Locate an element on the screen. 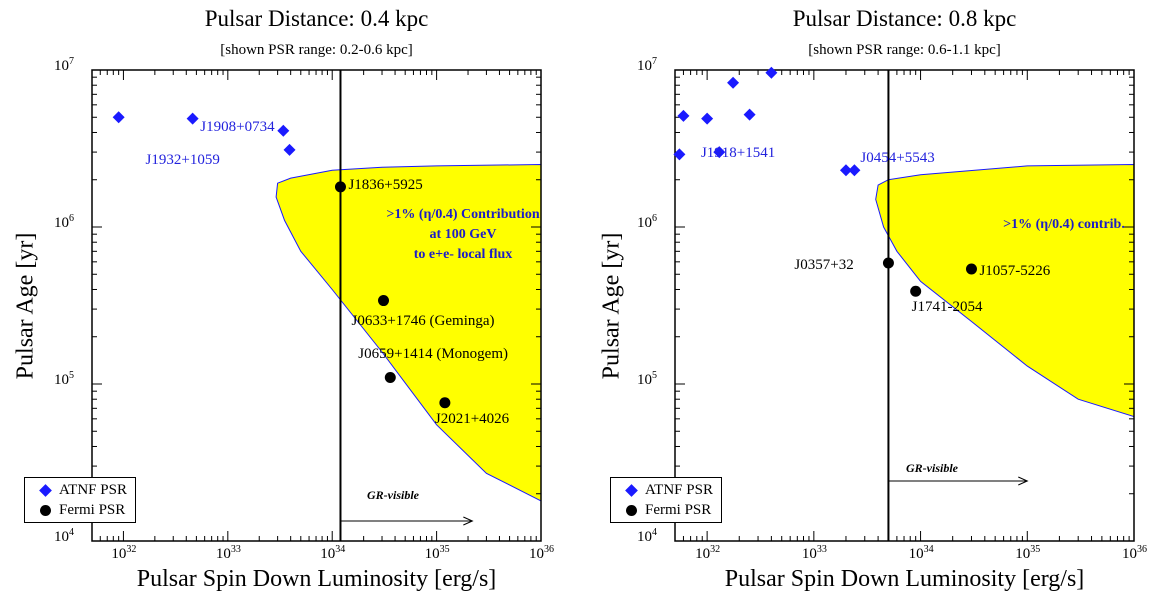  point-label: J2021+4026 is located at coordinates (472, 418).